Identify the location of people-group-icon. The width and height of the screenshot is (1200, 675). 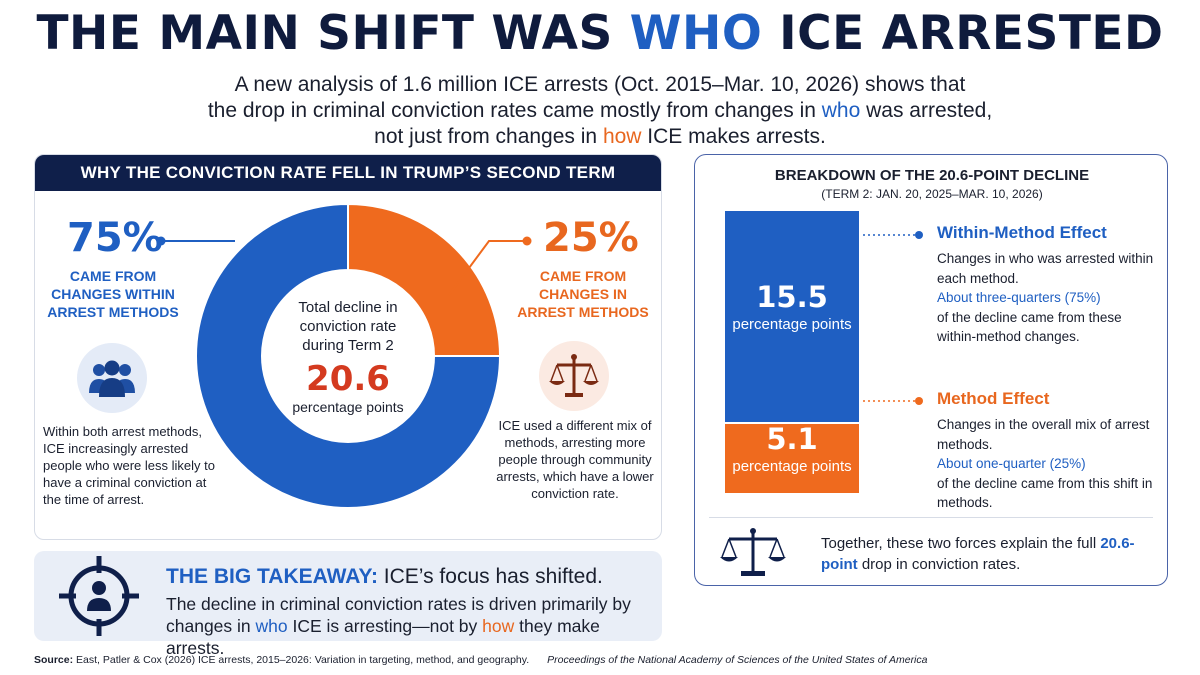
(112, 378).